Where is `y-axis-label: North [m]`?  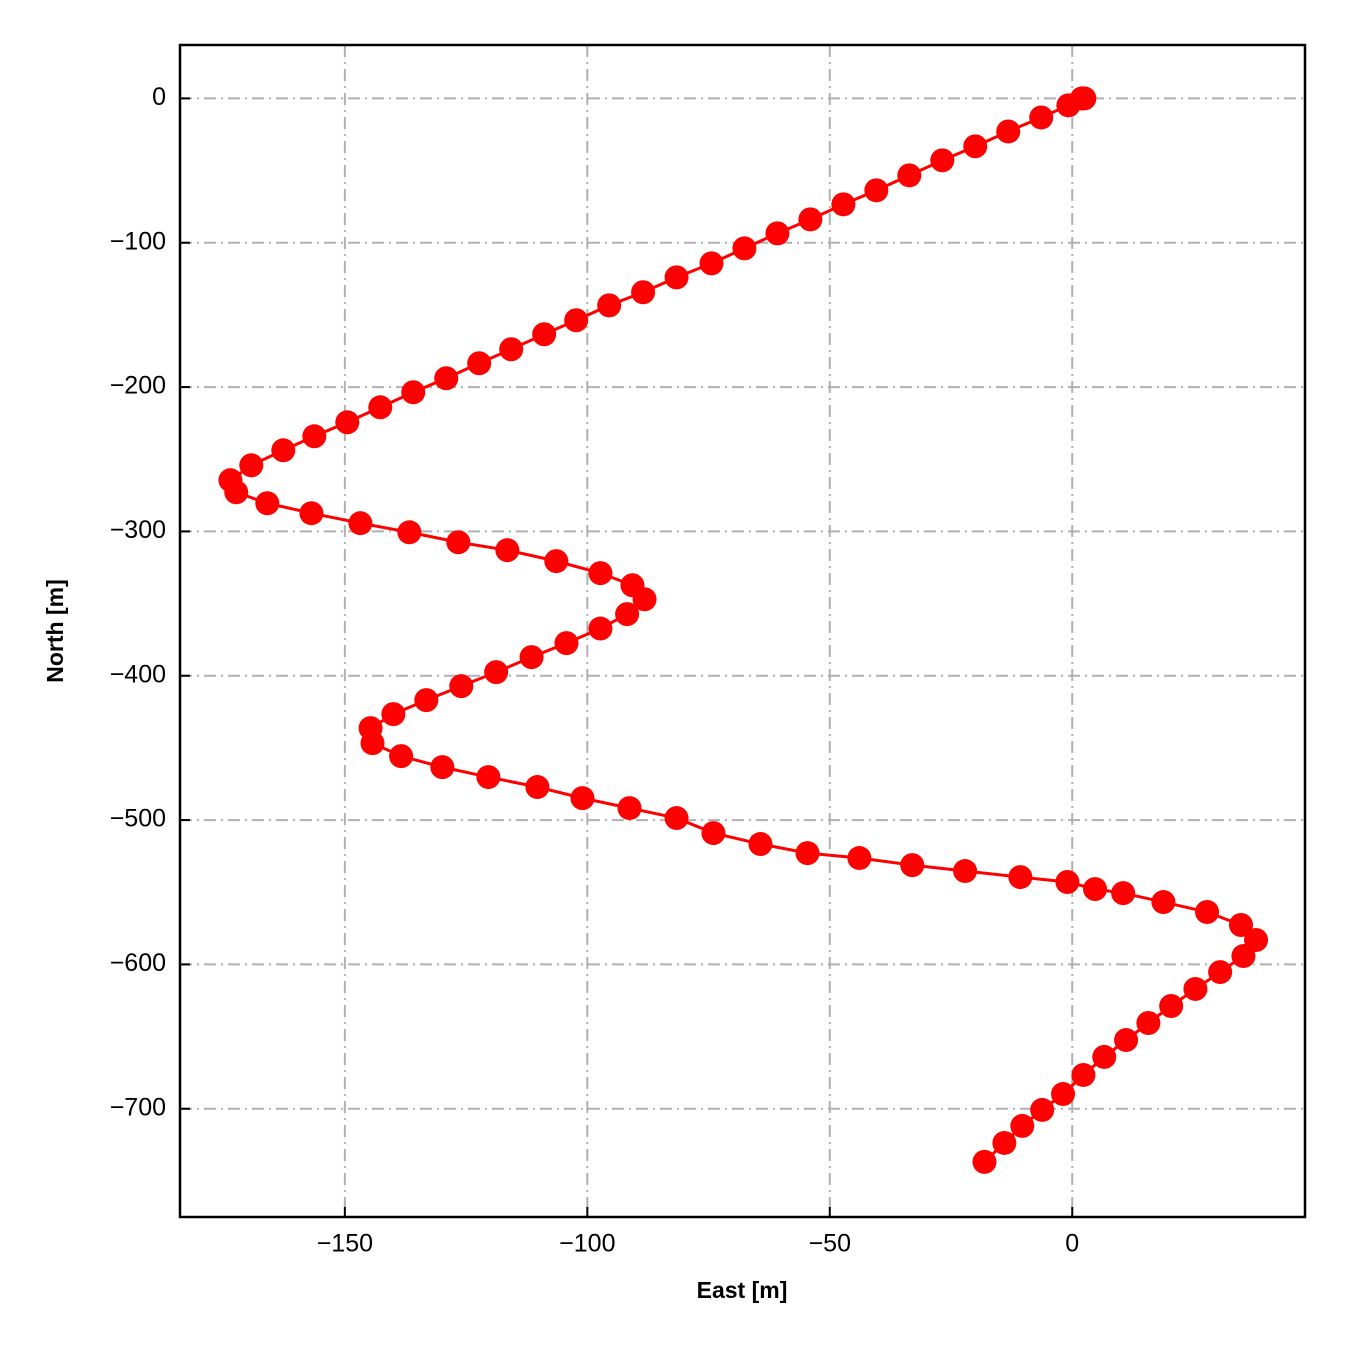 y-axis-label: North [m] is located at coordinates (55, 630).